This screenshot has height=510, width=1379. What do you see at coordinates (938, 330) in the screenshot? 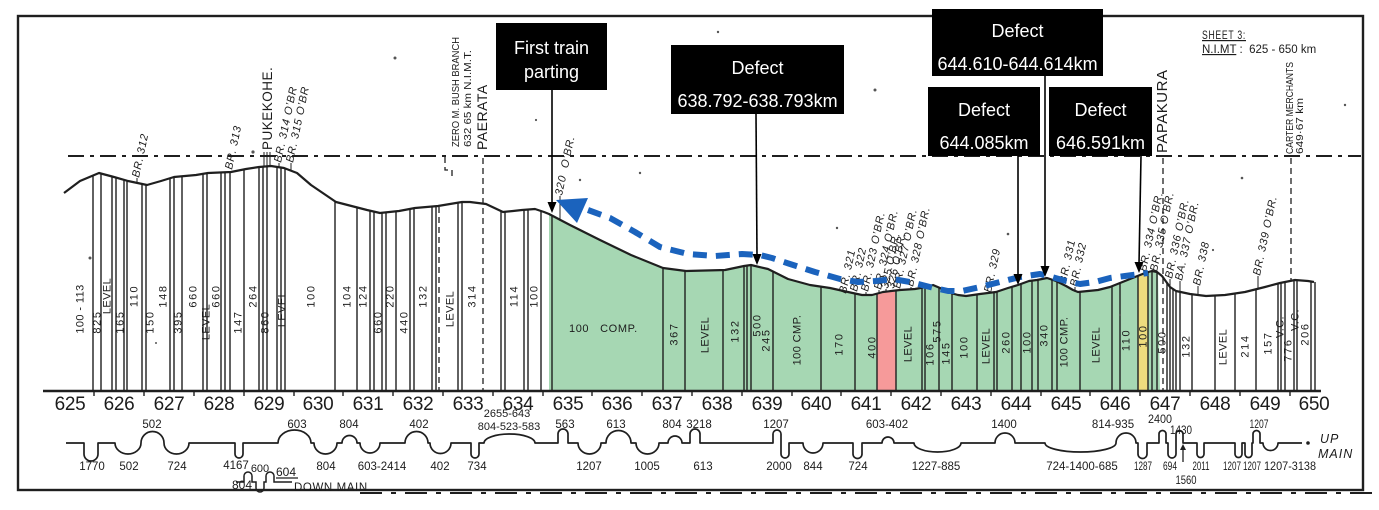
I see `svg-text: 575` at bounding box center [938, 330].